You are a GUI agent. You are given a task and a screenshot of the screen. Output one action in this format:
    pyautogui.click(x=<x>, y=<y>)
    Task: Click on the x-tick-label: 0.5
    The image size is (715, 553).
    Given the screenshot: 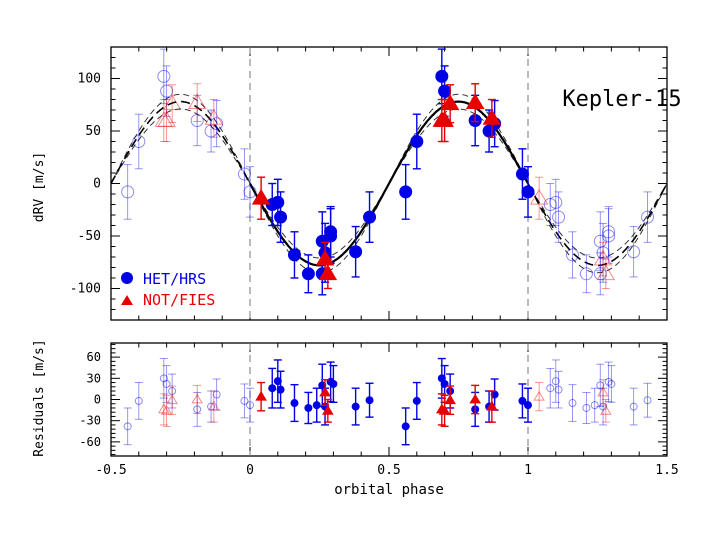 What is the action you would take?
    pyautogui.click(x=388, y=470)
    